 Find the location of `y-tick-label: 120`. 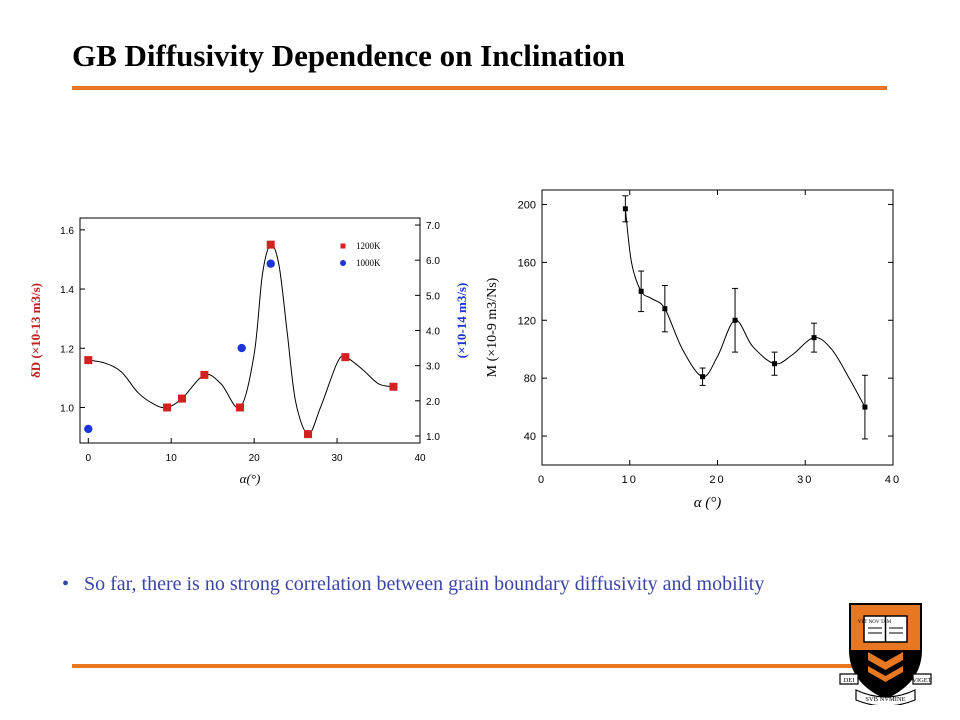

y-tick-label: 120 is located at coordinates (527, 321).